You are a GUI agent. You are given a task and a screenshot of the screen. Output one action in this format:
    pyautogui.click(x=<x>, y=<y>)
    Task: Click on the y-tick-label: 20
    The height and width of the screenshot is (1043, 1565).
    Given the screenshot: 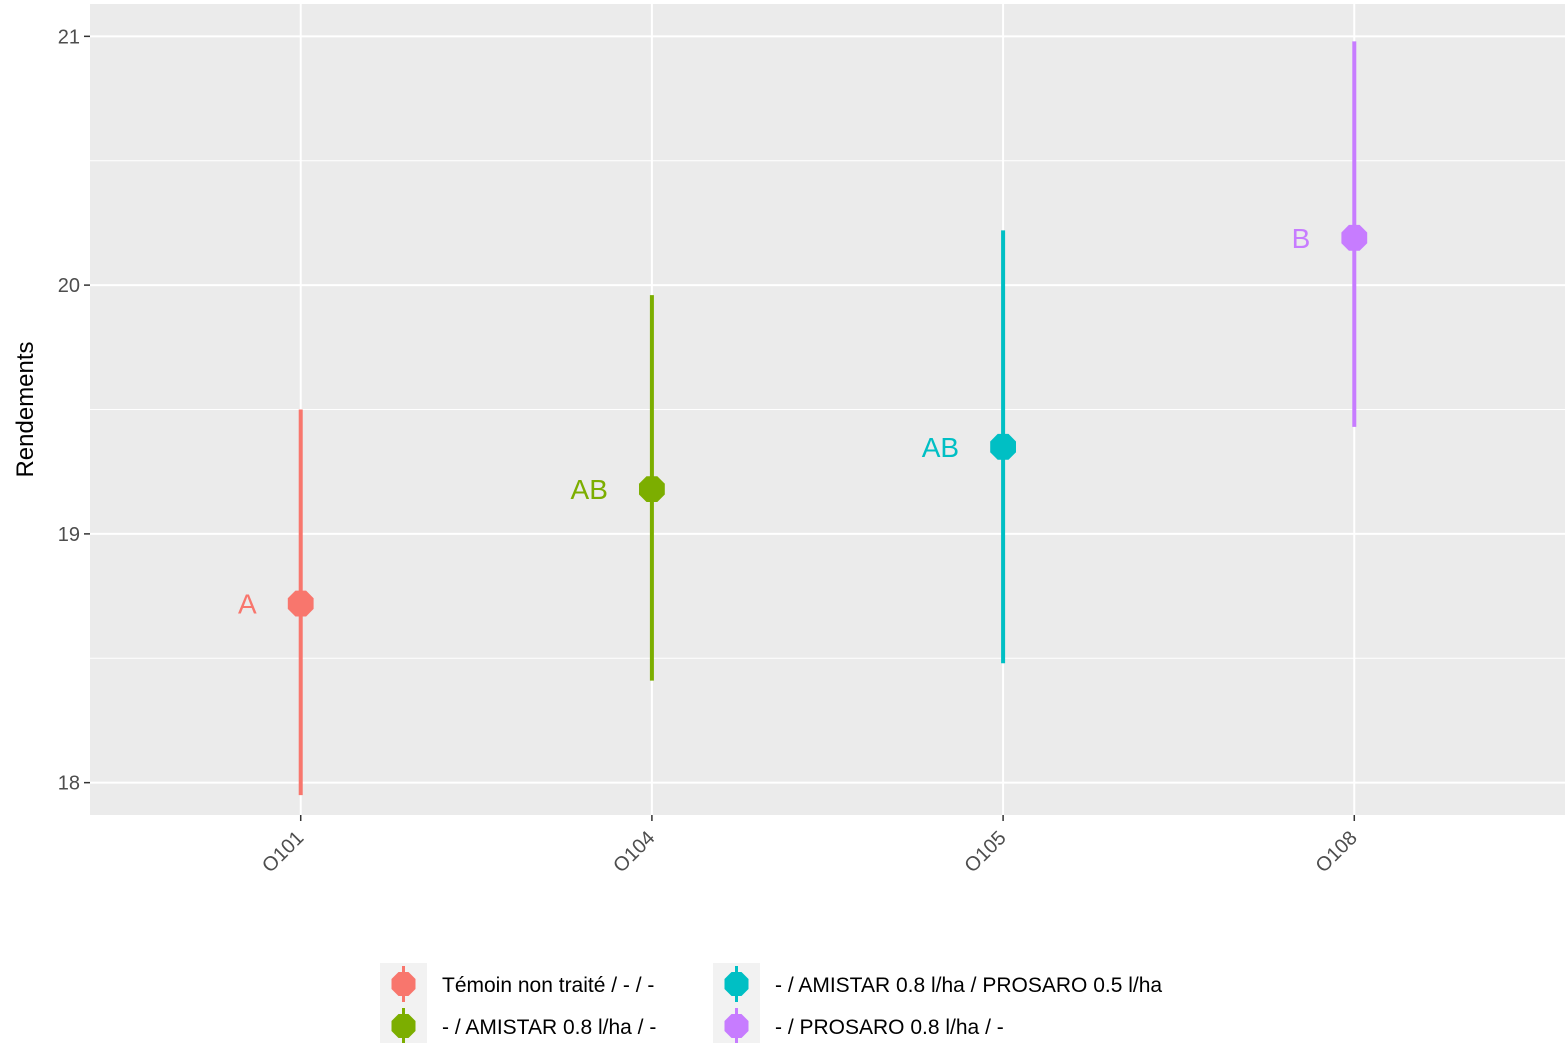 What is the action you would take?
    pyautogui.click(x=69, y=286)
    